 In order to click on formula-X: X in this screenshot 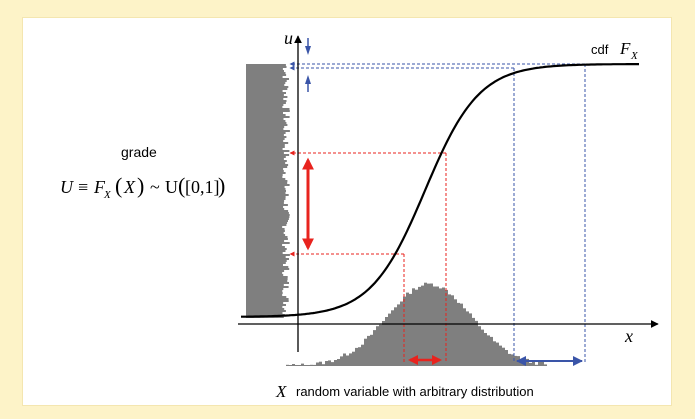, I will do `click(129, 187)`.